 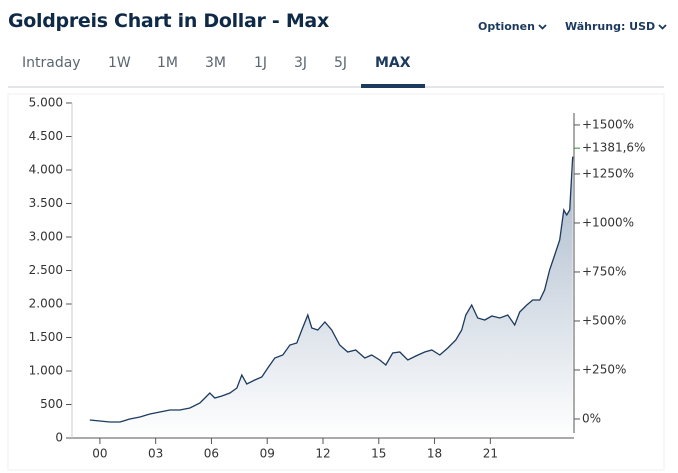 What do you see at coordinates (341, 63) in the screenshot?
I see `range-tab: 5J` at bounding box center [341, 63].